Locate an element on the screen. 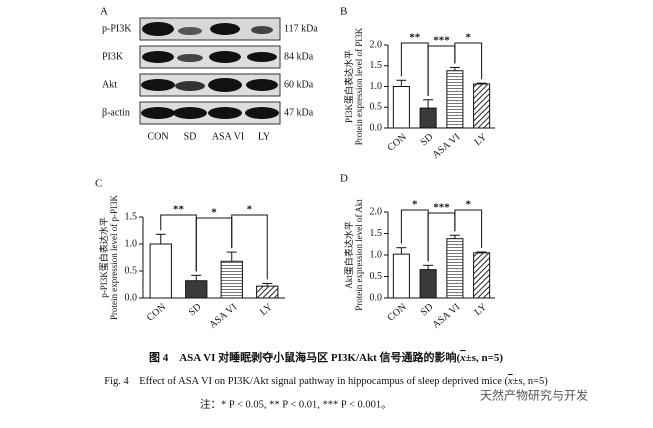  y-label-cn: p-PI3K蛋白表达水平 is located at coordinates (103, 257).